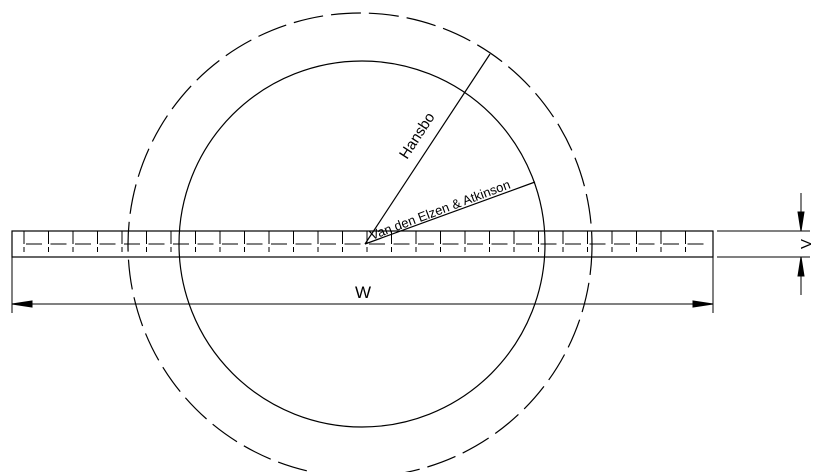 Image resolution: width=820 pixels, height=472 pixels. I want to click on width-dimension, so click(362, 285).